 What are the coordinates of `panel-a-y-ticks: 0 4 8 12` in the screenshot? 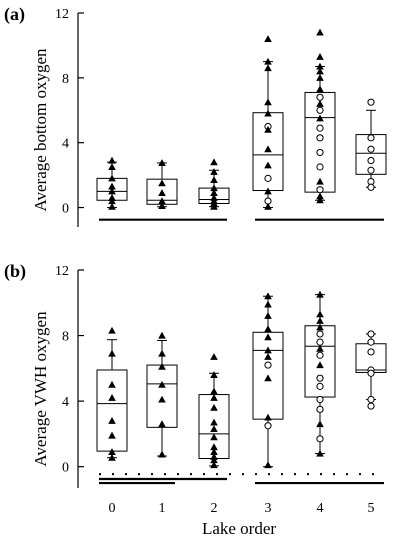 It's located at (69, 117).